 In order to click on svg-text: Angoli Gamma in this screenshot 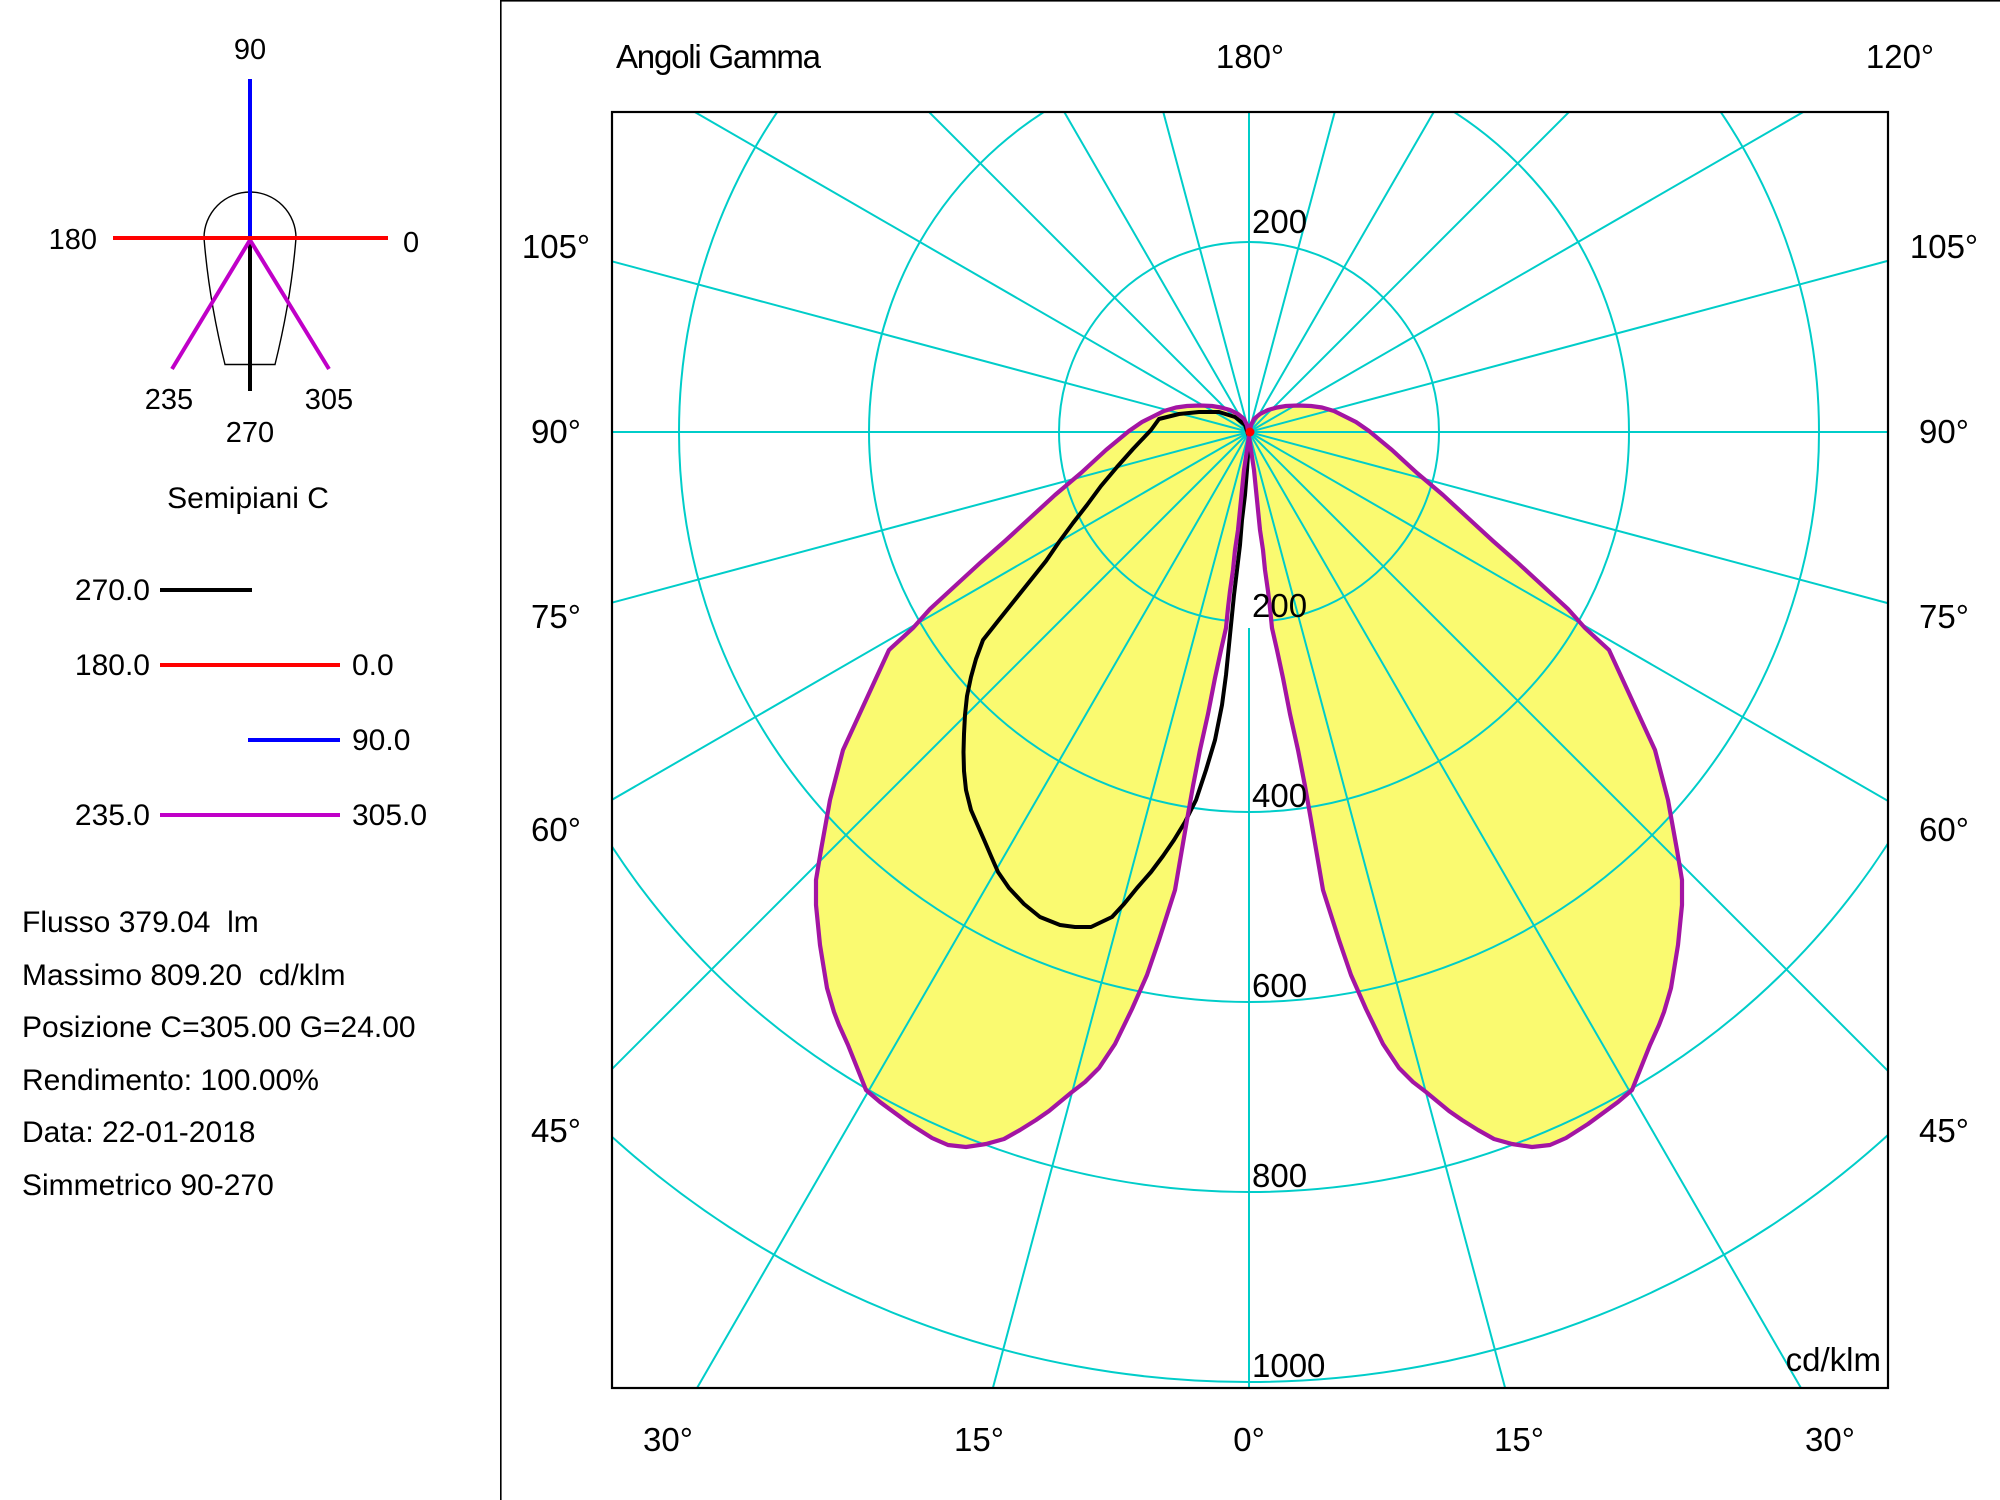, I will do `click(719, 56)`.